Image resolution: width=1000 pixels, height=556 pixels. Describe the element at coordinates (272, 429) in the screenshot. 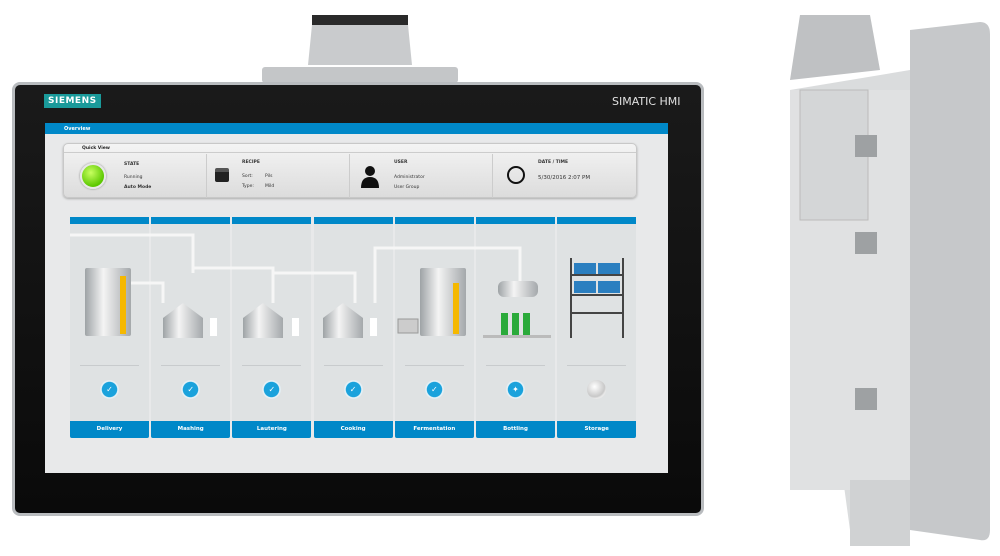

I see `stage-button: Lautering` at that location.